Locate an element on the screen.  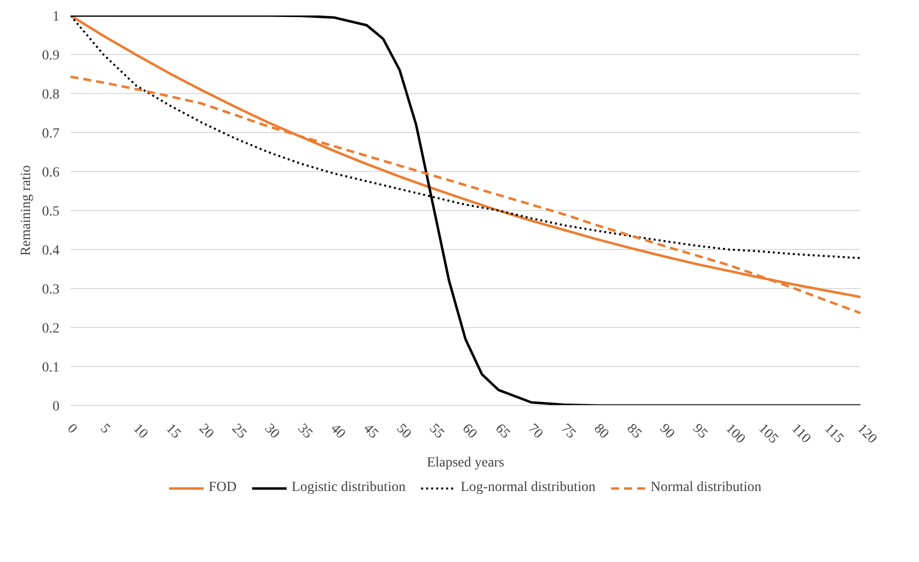
x-tick-label: 120 is located at coordinates (867, 434).